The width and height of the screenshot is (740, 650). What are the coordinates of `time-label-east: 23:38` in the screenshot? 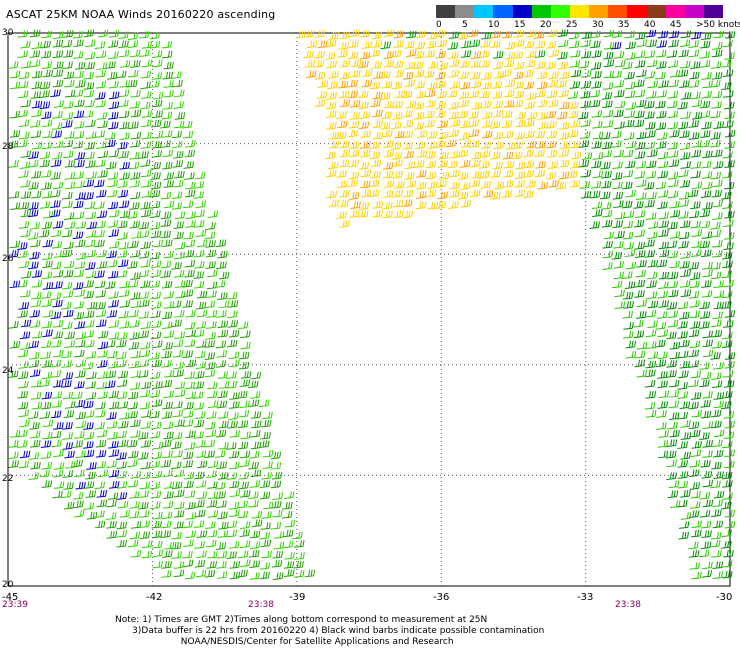 It's located at (628, 605).